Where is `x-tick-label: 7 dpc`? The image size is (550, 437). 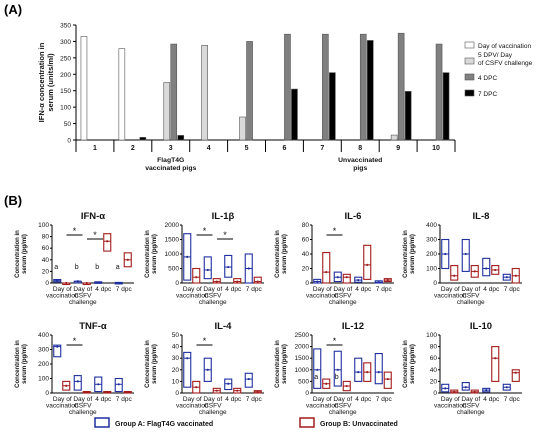
x-tick-label: 7 dpc is located at coordinates (124, 289).